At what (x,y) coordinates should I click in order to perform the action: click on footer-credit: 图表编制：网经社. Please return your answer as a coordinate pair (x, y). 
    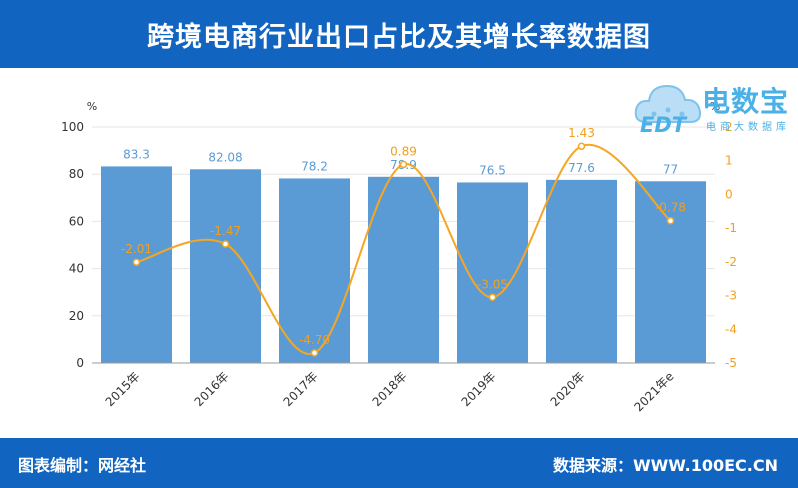
    Looking at the image, I should click on (82, 465).